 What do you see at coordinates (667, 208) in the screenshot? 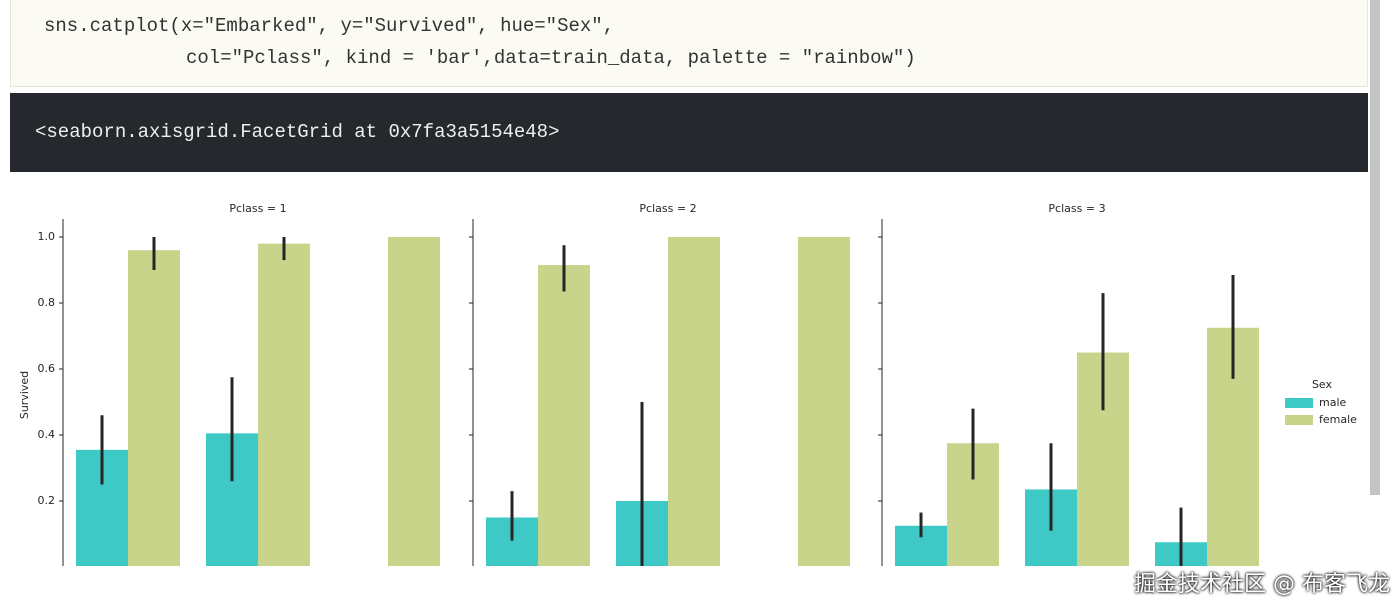
I see `facet-title: Pclass = 2` at bounding box center [667, 208].